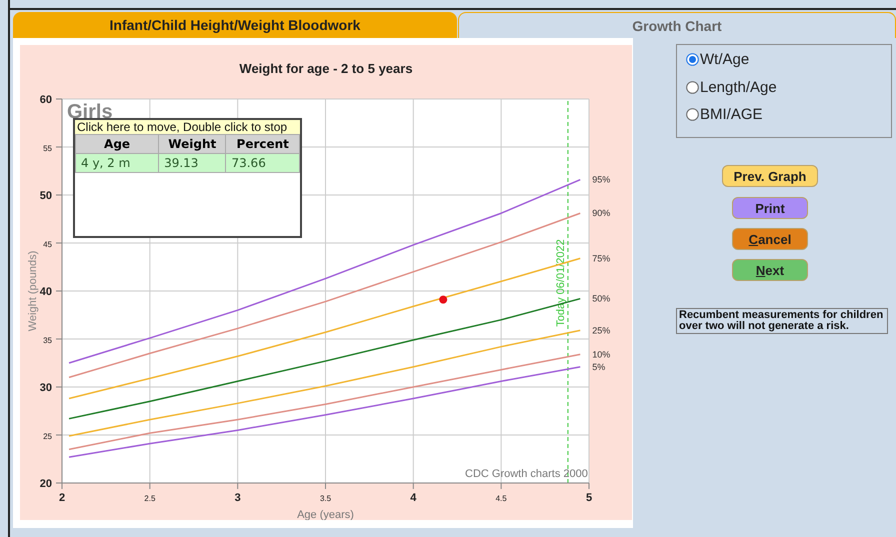  I want to click on annotation: Age, so click(117, 144).